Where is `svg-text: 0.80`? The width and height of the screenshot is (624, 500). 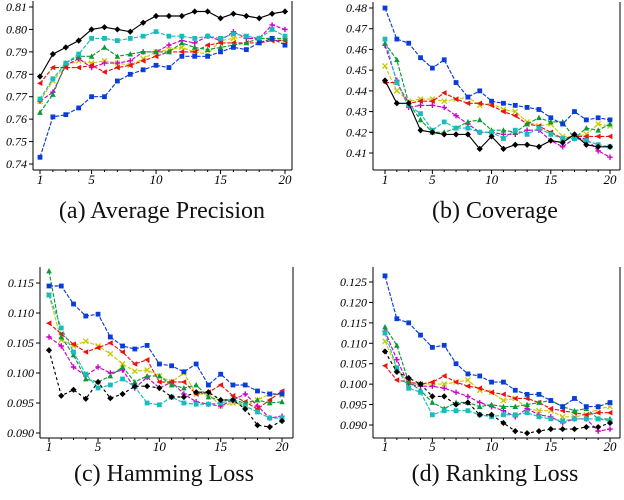 svg-text: 0.80 is located at coordinates (16, 29).